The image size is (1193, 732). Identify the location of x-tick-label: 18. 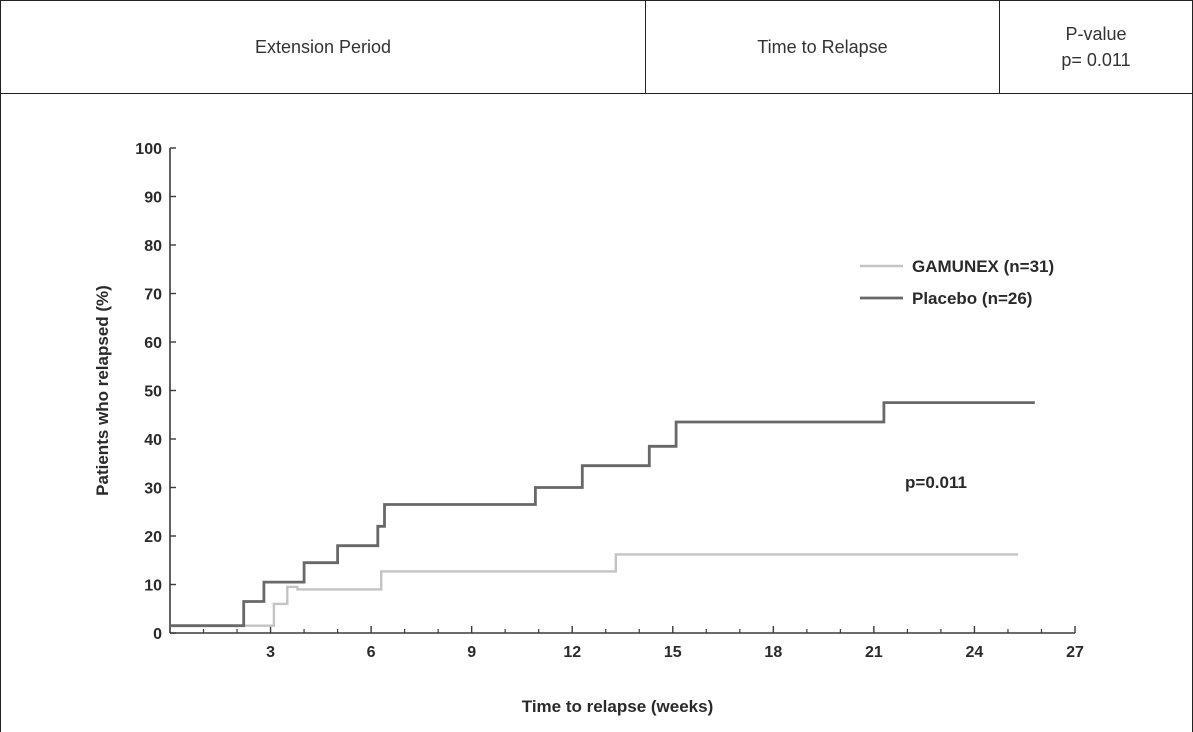
(773, 652).